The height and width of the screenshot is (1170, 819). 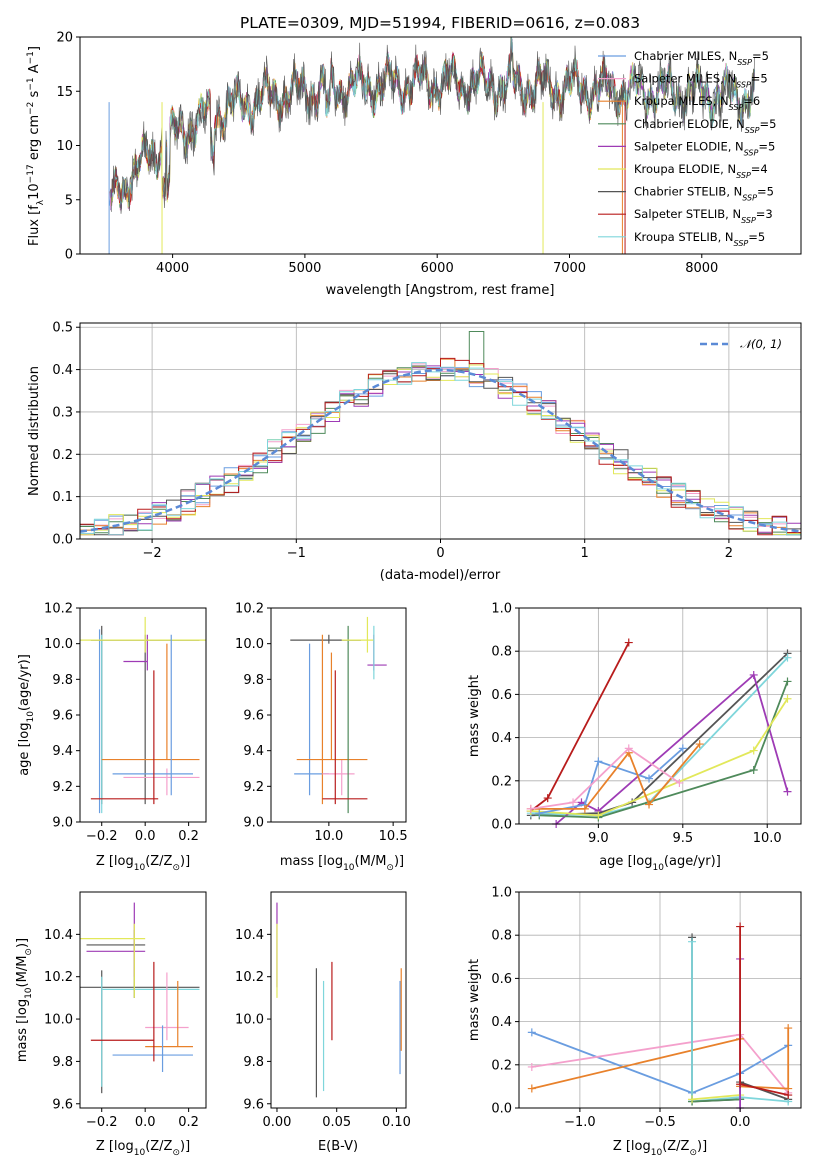 What do you see at coordinates (342, 863) in the screenshot?
I see `mass-age-xlabel: mass [log10(M/M⊙)]` at bounding box center [342, 863].